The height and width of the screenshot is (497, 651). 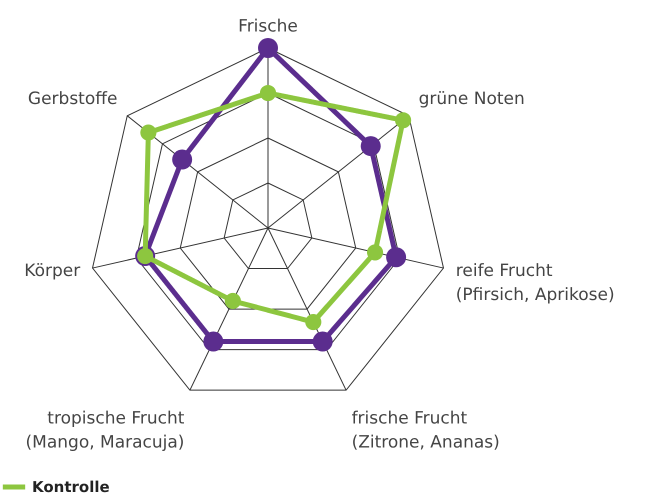 I want to click on spoke-label: Körper, so click(x=52, y=270).